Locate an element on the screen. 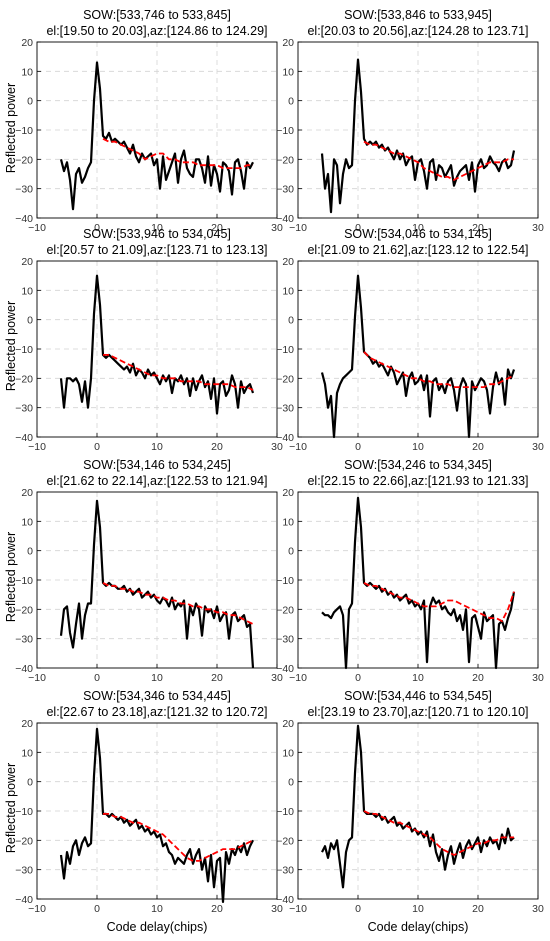  y-axis-label-row-4: Reflected power is located at coordinates (11, 808).